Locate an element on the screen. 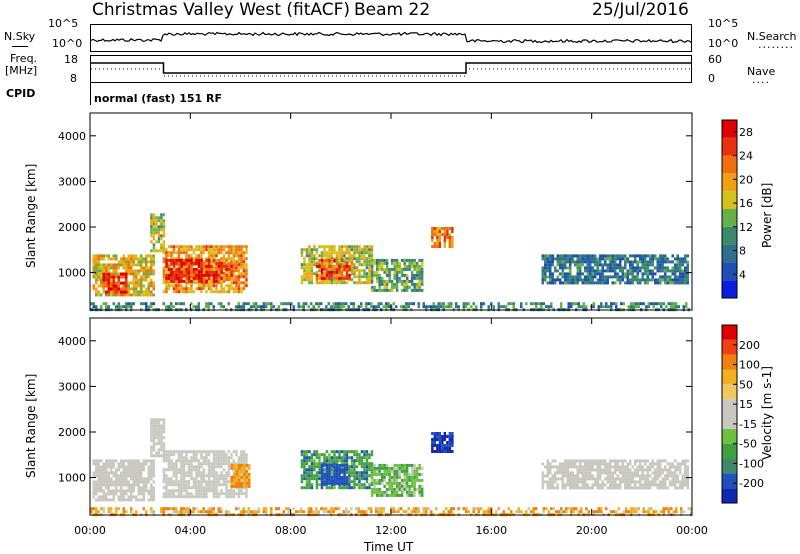 The image size is (800, 554). time-xtick-label: 12:00 is located at coordinates (391, 530).